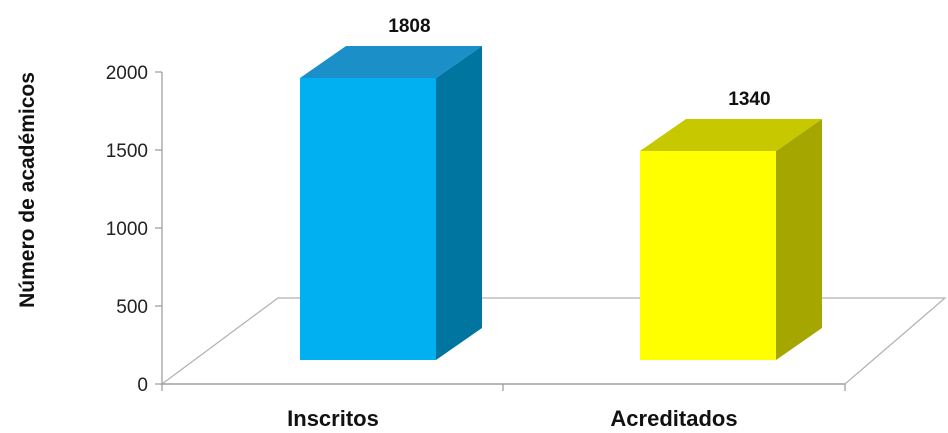 This screenshot has height=433, width=948. What do you see at coordinates (127, 229) in the screenshot?
I see `y-tick-label: 1000` at bounding box center [127, 229].